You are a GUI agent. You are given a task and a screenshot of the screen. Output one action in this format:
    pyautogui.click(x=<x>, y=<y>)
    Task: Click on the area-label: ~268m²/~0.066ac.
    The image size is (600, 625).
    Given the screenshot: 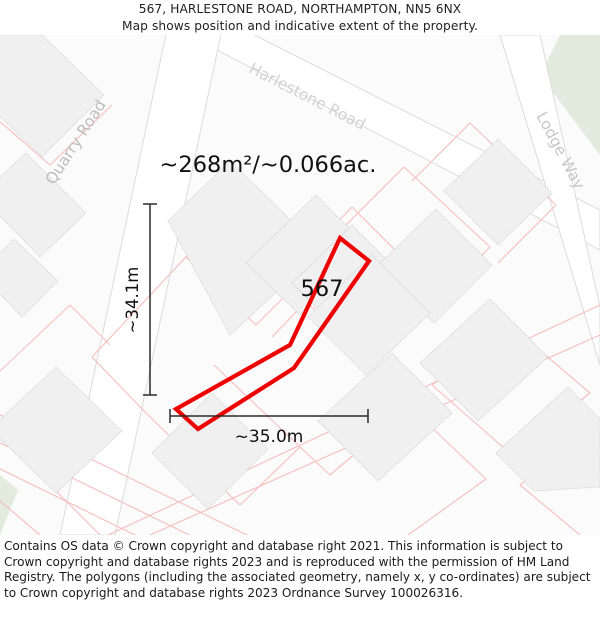 What is the action you would take?
    pyautogui.click(x=268, y=165)
    